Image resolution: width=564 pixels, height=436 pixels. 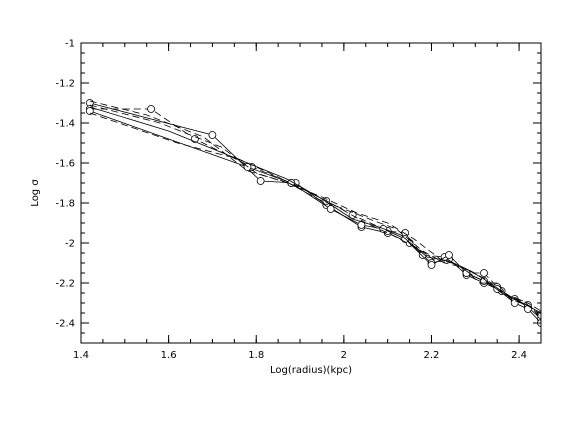 What do you see at coordinates (65, 284) in the screenshot?
I see `y-tick-label: -2.2` at bounding box center [65, 284].